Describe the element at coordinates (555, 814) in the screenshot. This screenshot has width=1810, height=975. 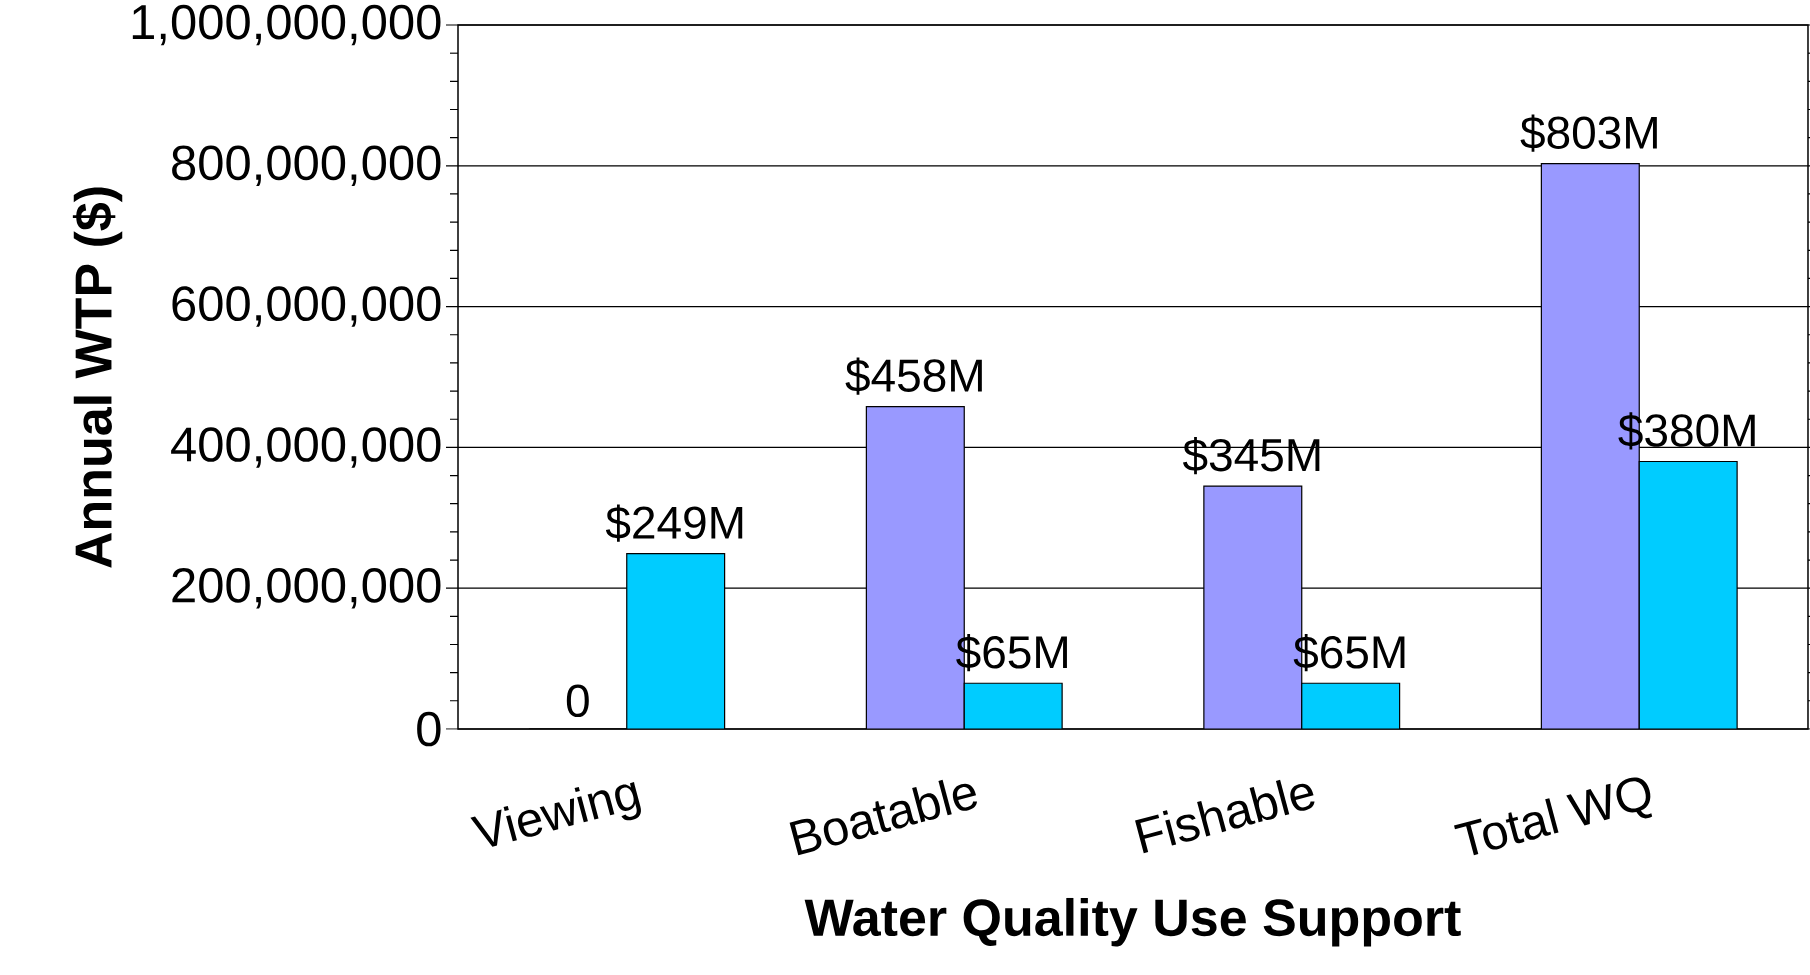
I see `x-tick-label: Viewing` at that location.